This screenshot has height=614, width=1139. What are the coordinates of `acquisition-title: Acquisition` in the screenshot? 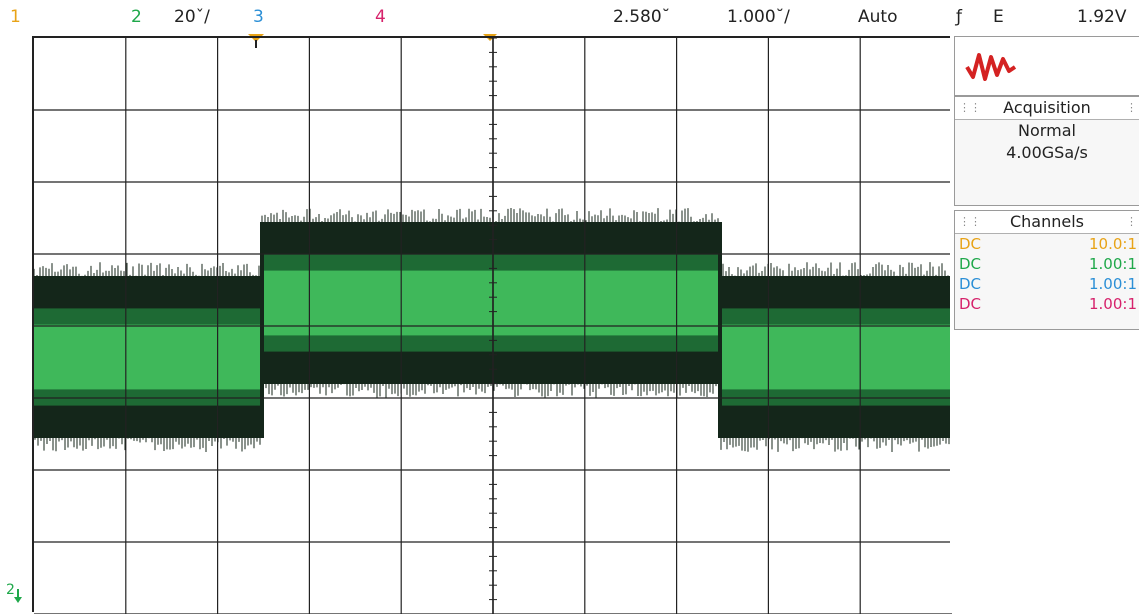 It's located at (1047, 107).